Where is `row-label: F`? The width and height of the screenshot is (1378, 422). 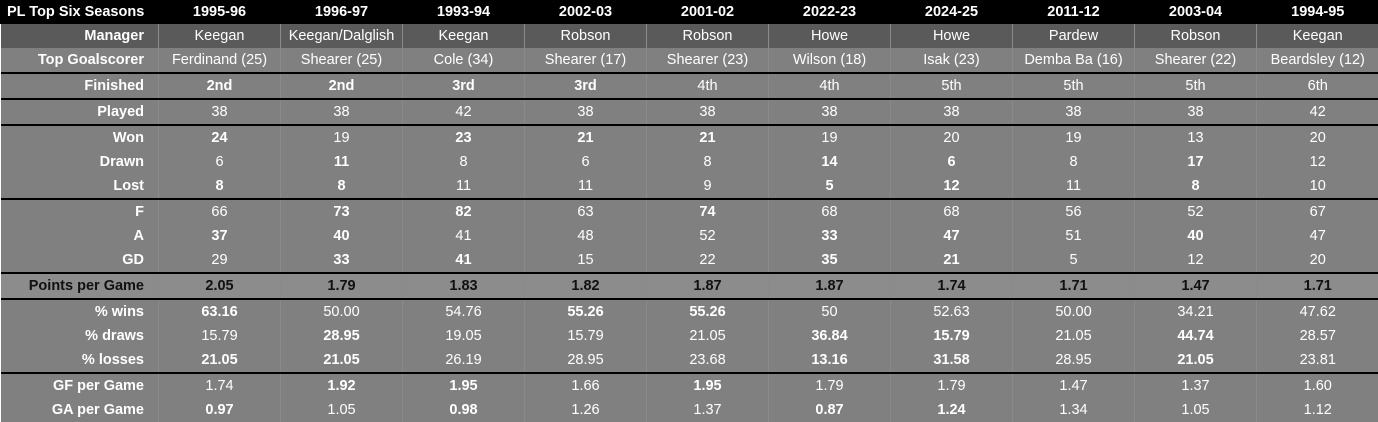 row-label: F is located at coordinates (80, 211).